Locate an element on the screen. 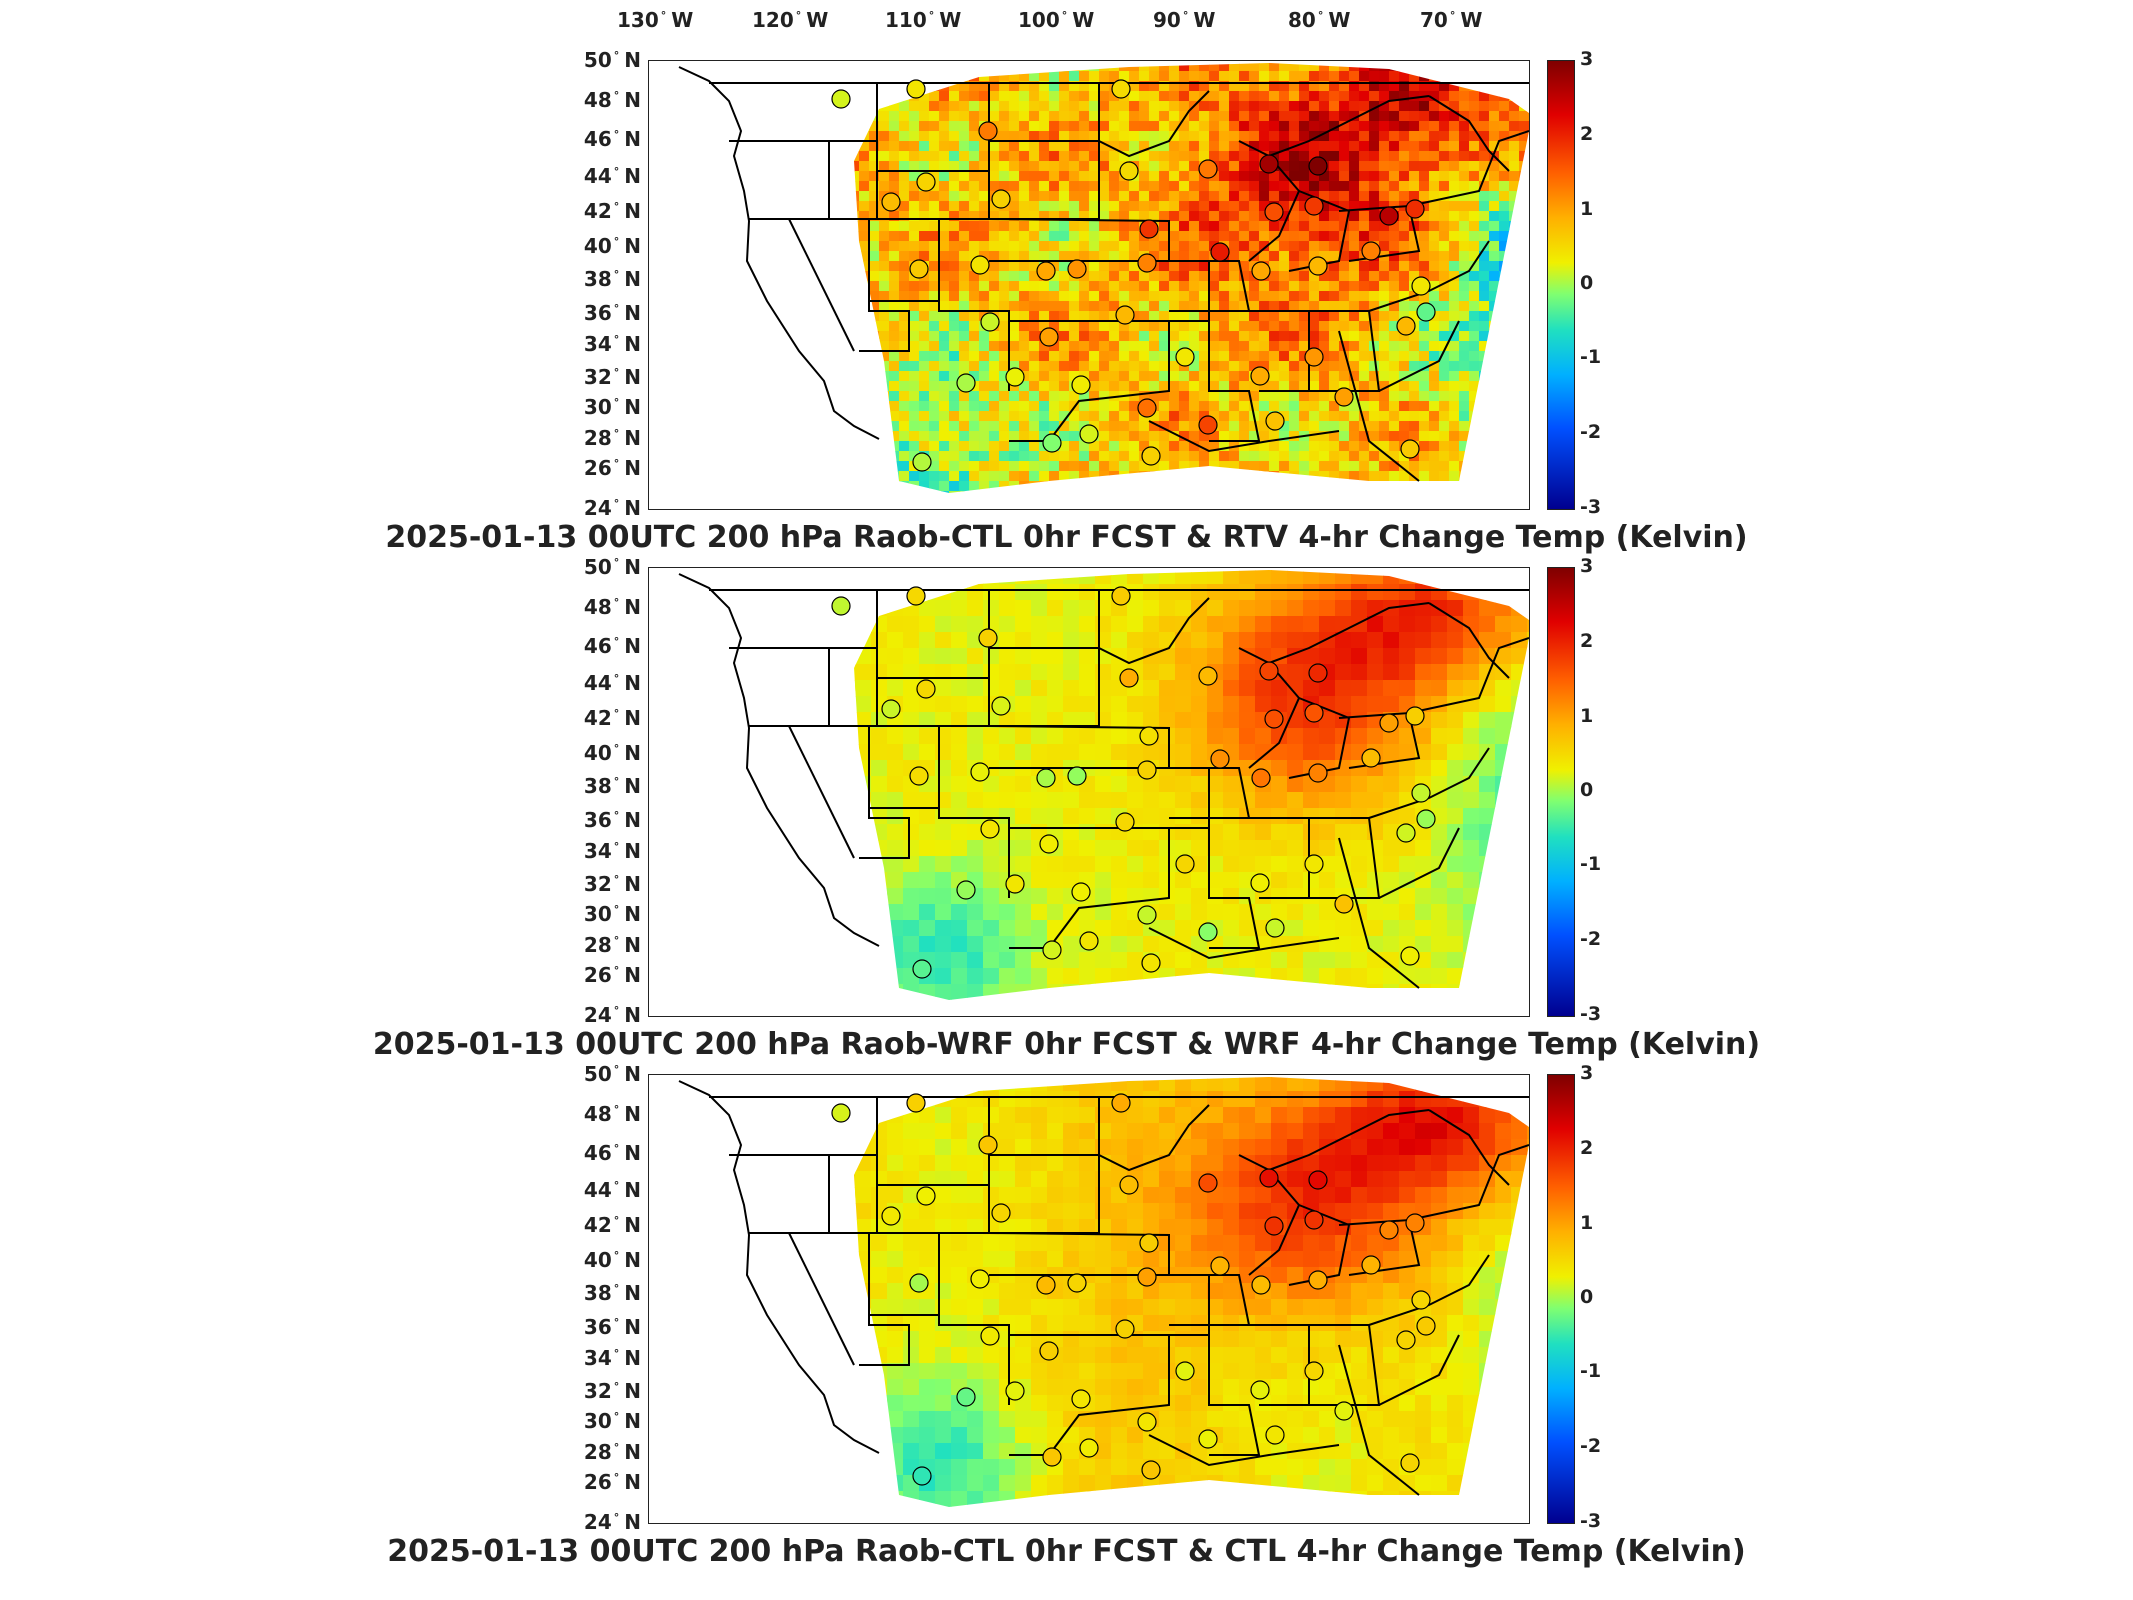  lat-label: 30 ° N is located at coordinates (612, 407).